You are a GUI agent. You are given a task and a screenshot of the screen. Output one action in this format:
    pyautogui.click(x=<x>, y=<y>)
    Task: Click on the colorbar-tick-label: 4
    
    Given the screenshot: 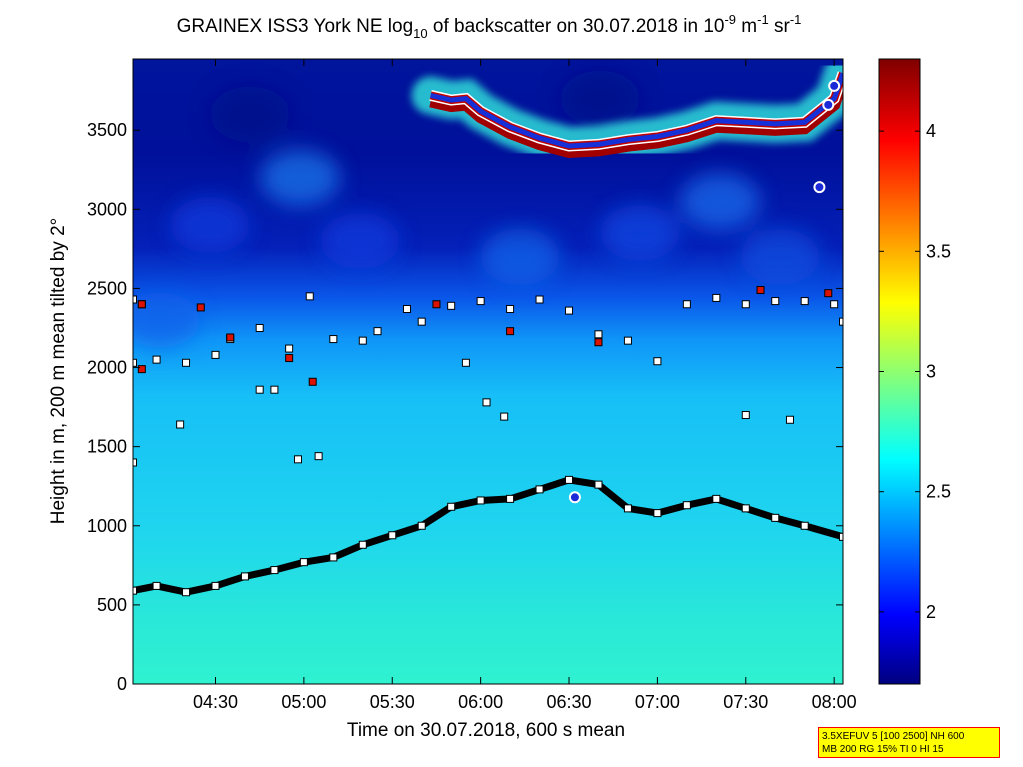 What is the action you would take?
    pyautogui.click(x=931, y=131)
    